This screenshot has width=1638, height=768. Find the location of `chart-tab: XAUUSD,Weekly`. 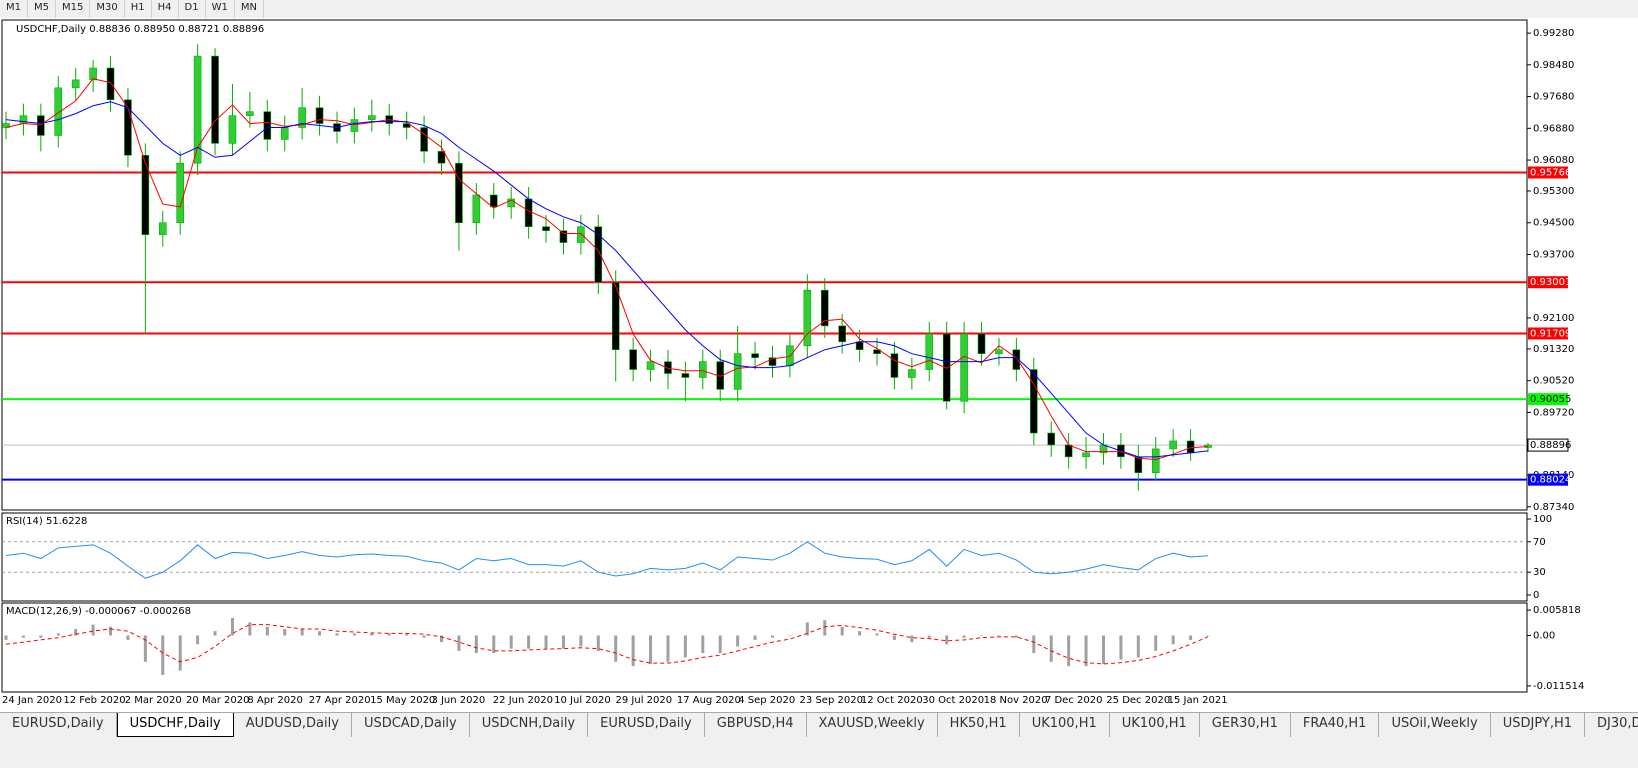

chart-tab: XAUUSD,Weekly is located at coordinates (872, 725).